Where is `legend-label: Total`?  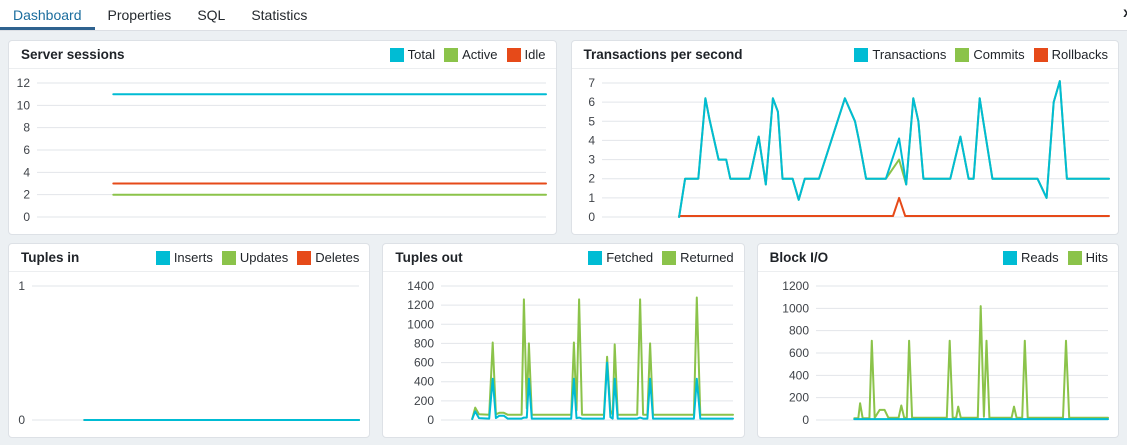
legend-label: Total is located at coordinates (421, 54).